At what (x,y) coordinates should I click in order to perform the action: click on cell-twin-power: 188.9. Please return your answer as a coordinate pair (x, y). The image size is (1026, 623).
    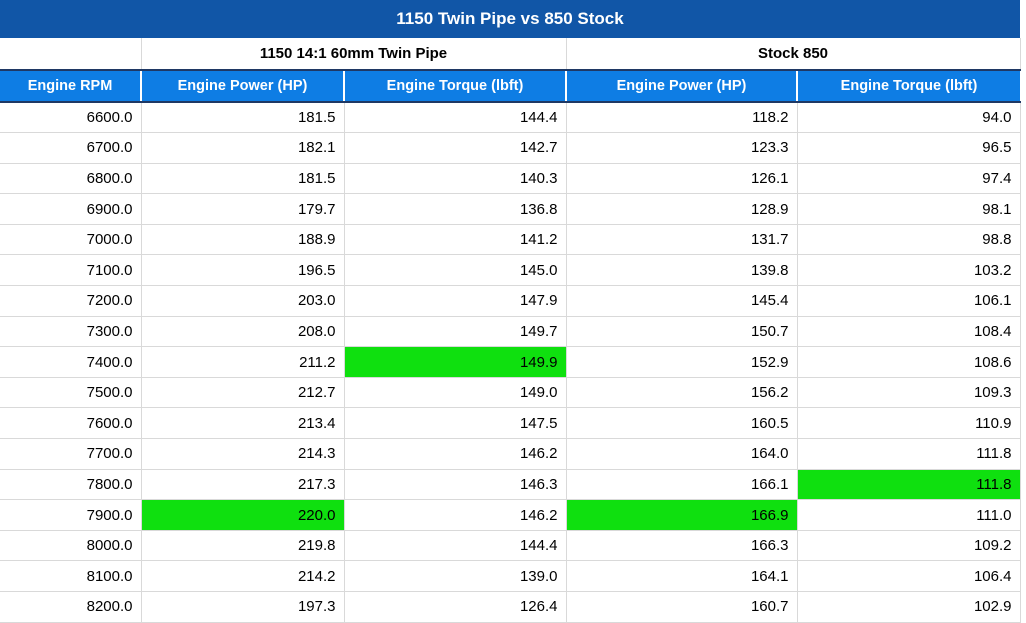
    Looking at the image, I should click on (243, 240).